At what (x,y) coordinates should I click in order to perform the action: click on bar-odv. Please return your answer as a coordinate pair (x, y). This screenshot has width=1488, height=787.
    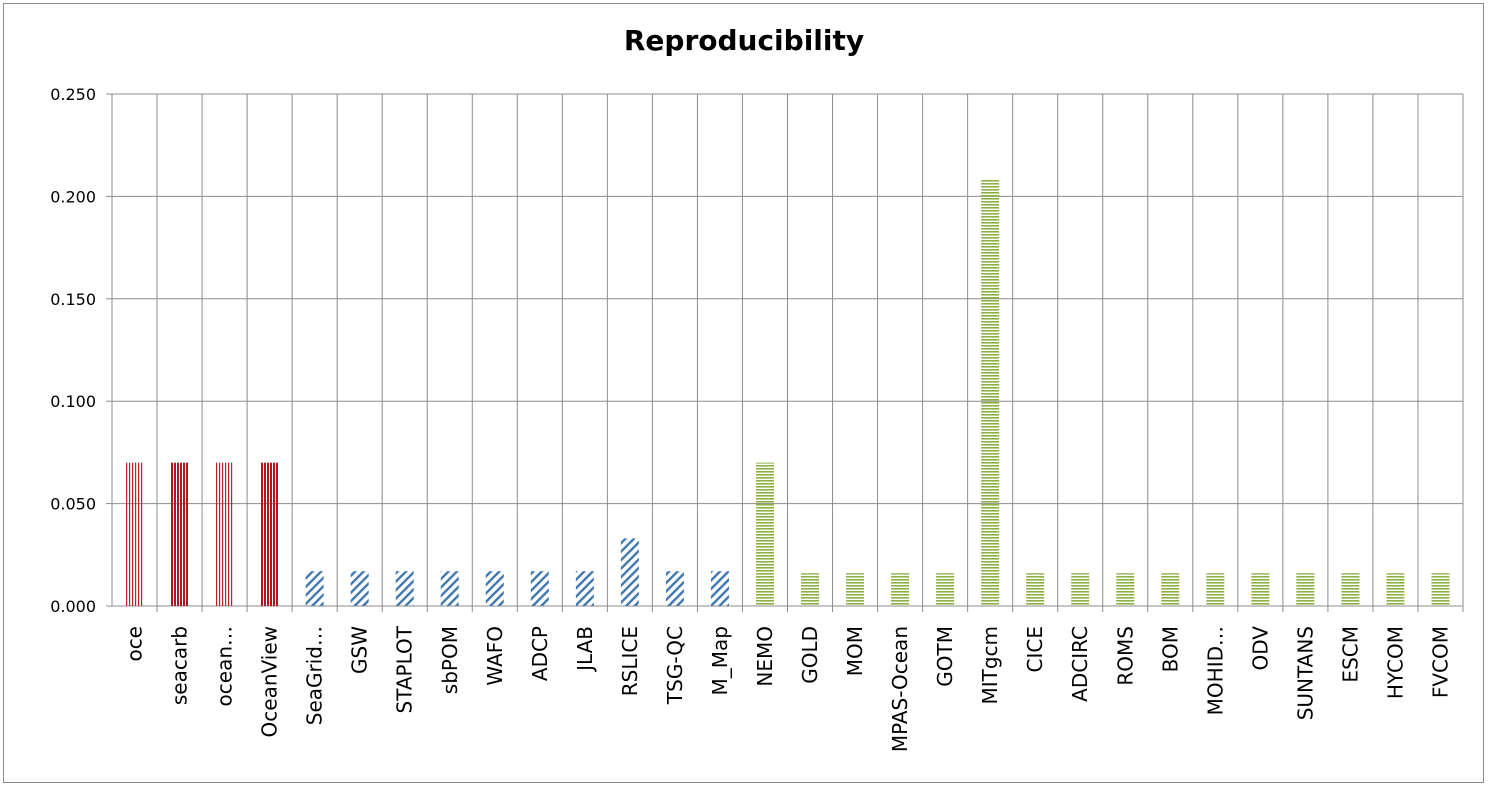
    Looking at the image, I should click on (1260, 589).